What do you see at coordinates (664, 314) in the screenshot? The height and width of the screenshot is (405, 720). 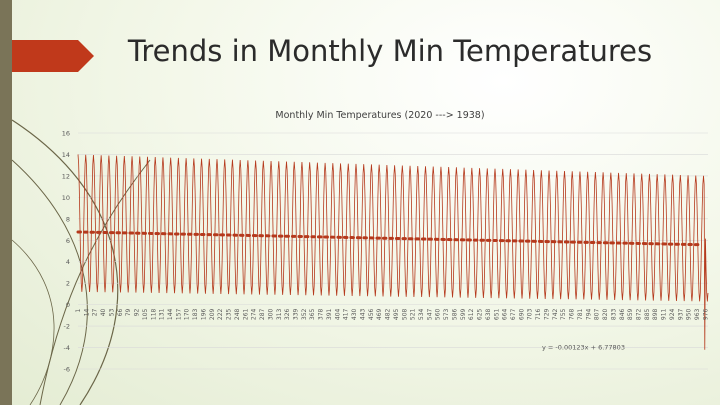 I see `x-tick-label: 911` at bounding box center [664, 314].